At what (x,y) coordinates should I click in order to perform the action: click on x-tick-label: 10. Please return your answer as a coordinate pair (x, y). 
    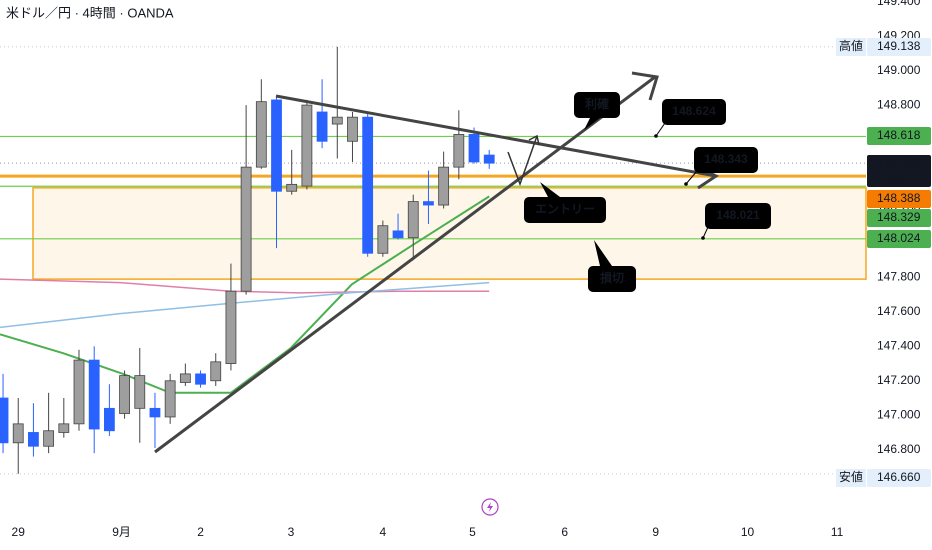
    Looking at the image, I should click on (748, 532).